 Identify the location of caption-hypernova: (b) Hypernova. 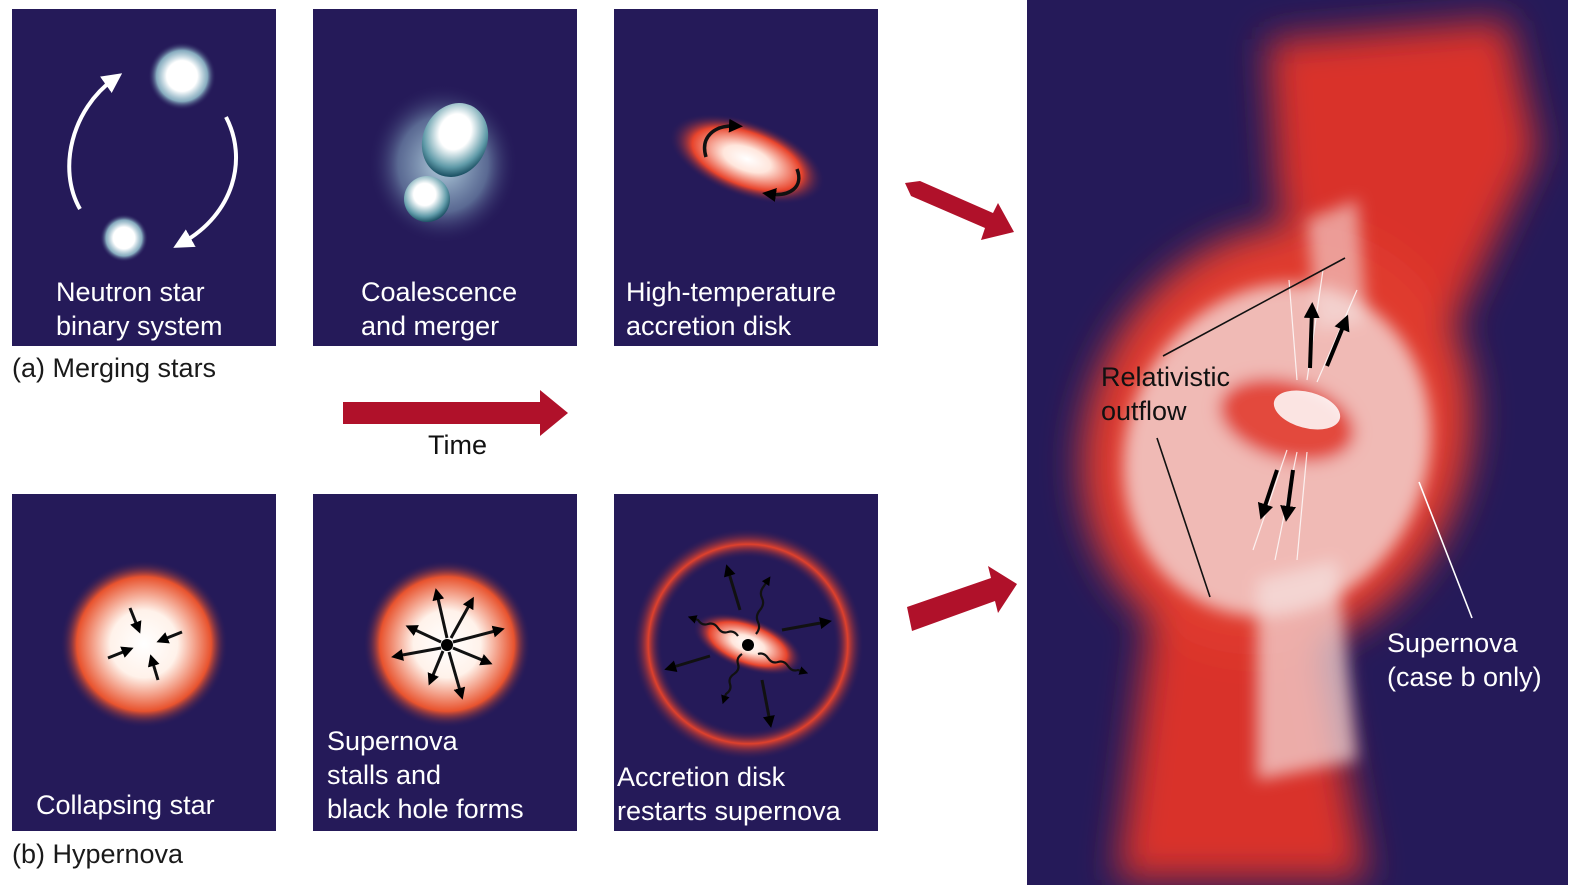
(98, 854).